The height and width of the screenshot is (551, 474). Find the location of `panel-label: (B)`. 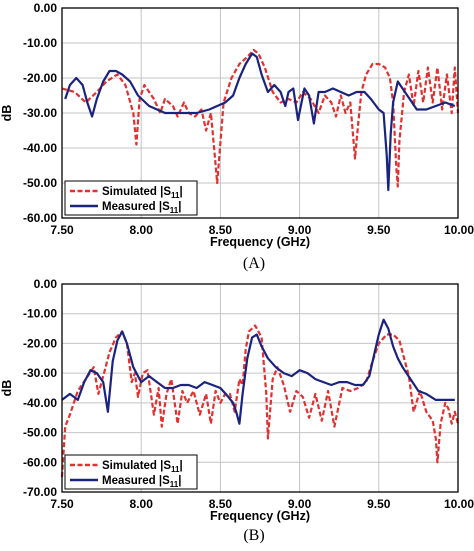

panel-label: (B) is located at coordinates (253, 535).